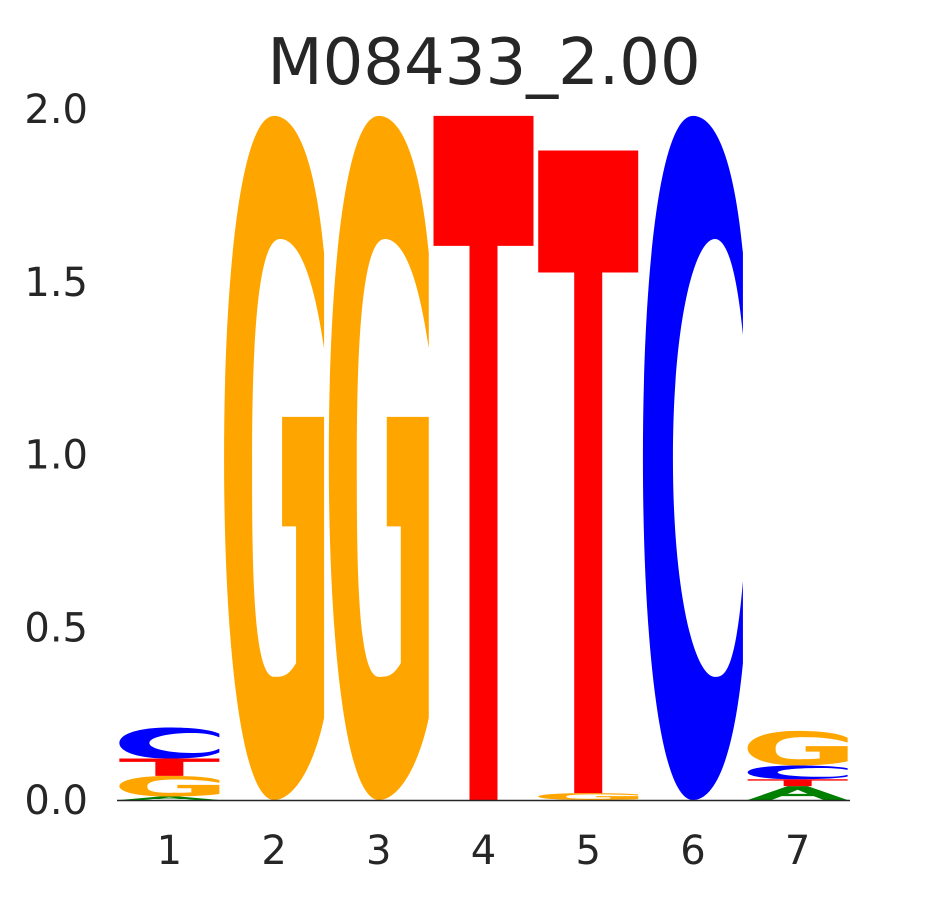 This screenshot has width=945, height=900. Describe the element at coordinates (797, 772) in the screenshot. I see `logo-letter-c-pos7` at that location.